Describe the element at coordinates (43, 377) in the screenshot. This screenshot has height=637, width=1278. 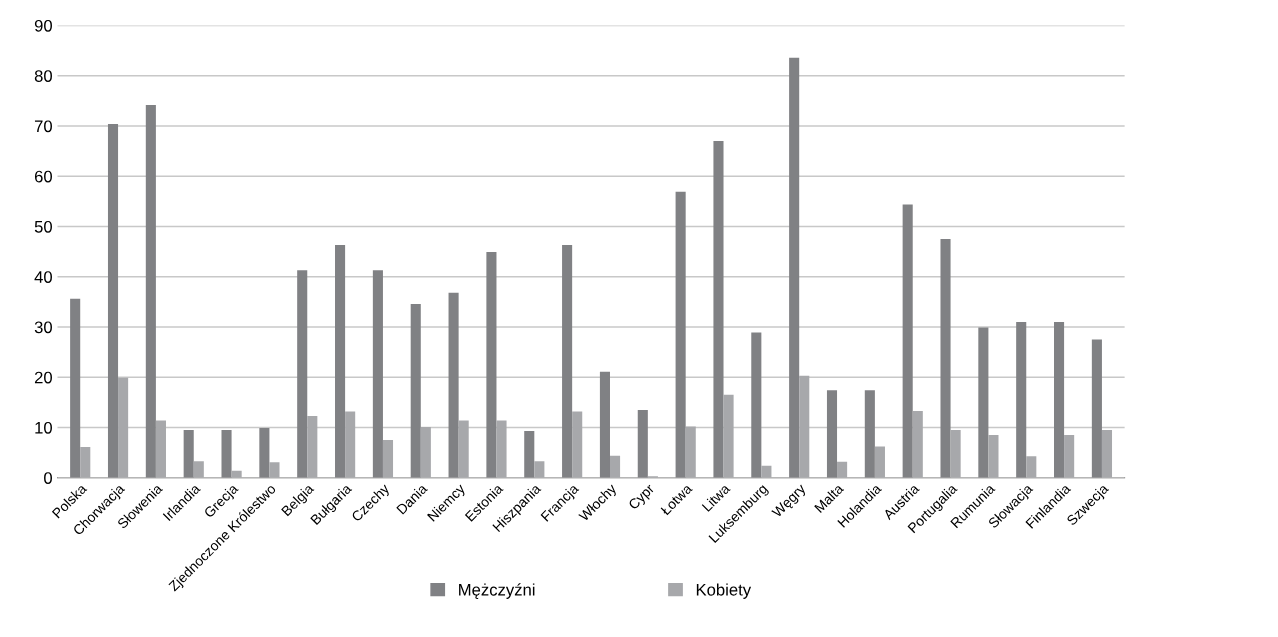
I see `y-tick-label: 20` at that location.